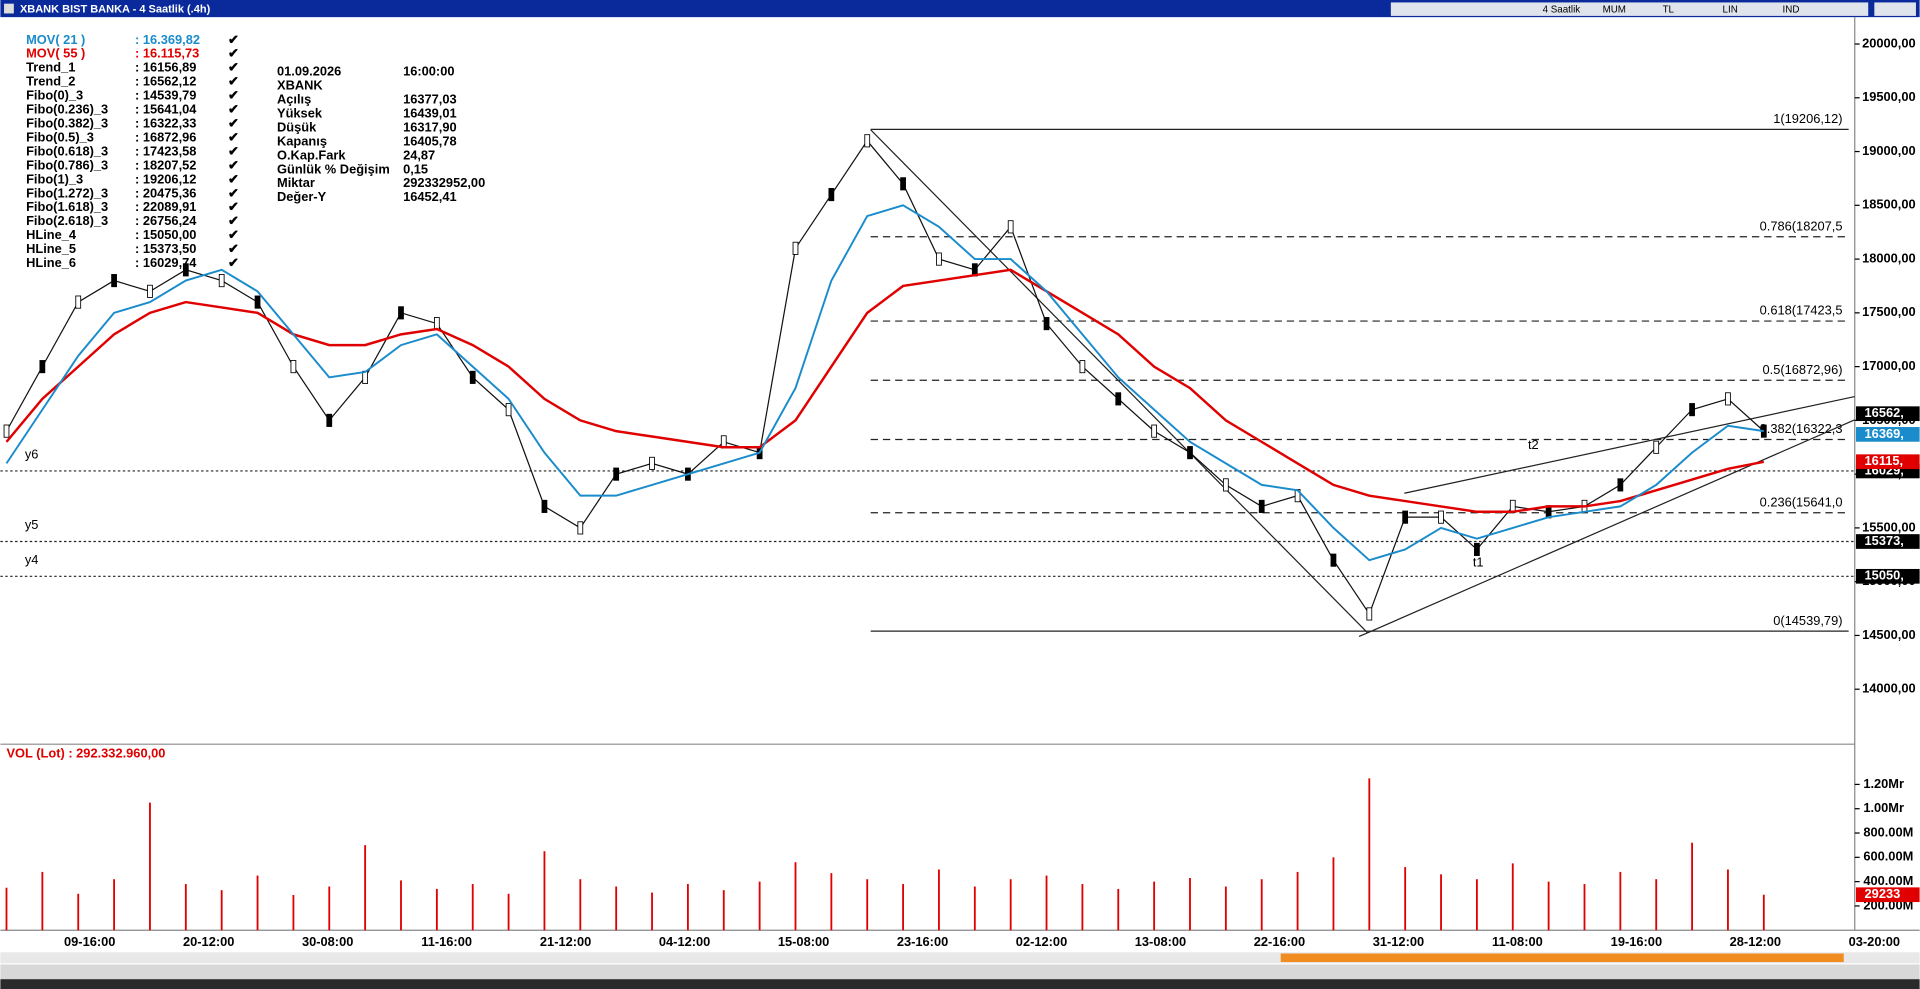 The height and width of the screenshot is (989, 1920). What do you see at coordinates (430, 126) in the screenshot?
I see `info-text: 16317,90` at bounding box center [430, 126].